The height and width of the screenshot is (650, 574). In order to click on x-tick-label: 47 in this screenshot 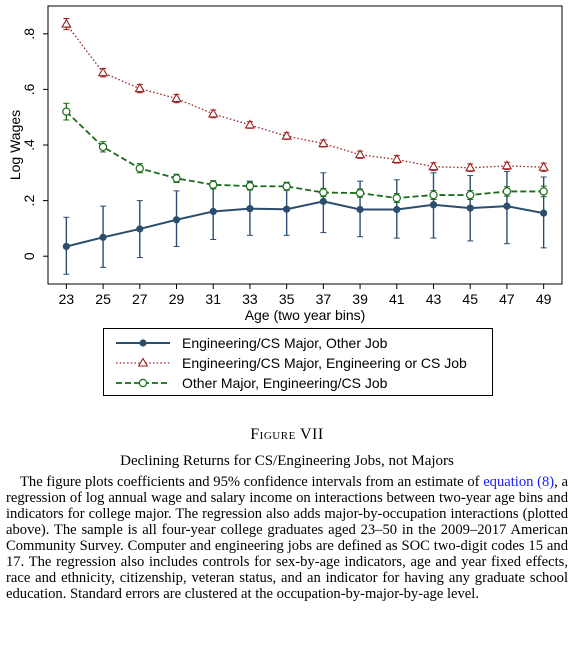, I will do `click(507, 299)`.